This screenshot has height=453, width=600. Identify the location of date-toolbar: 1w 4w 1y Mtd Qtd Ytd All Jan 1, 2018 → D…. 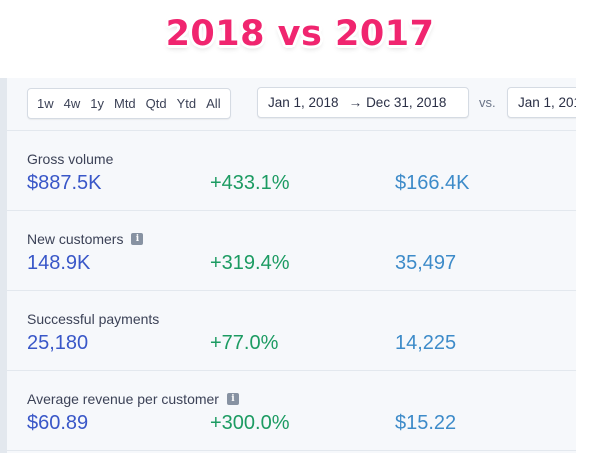
(291, 104).